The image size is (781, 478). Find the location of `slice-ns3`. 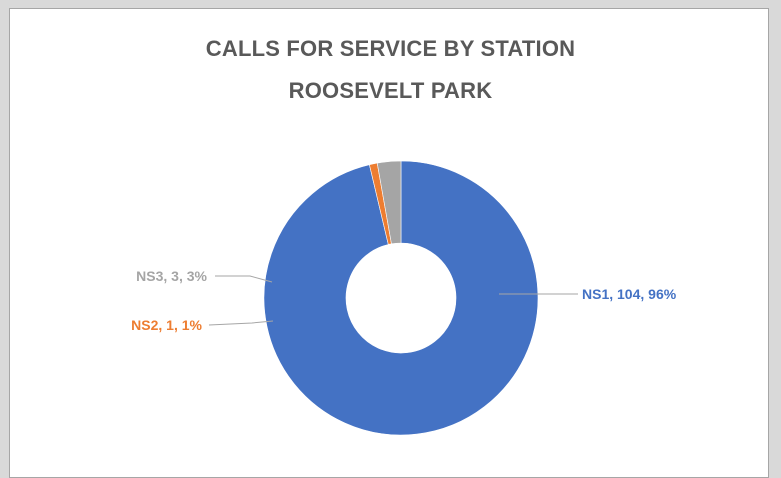

slice-ns3 is located at coordinates (389, 202).